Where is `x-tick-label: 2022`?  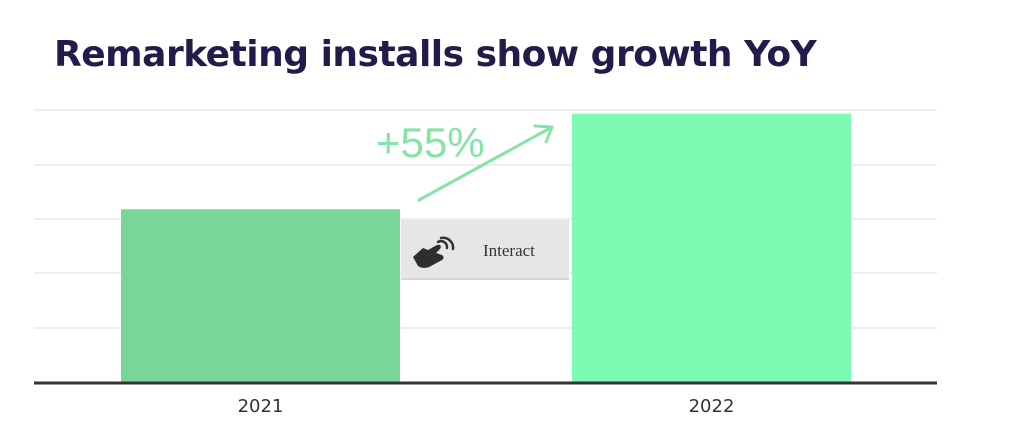 x-tick-label: 2022 is located at coordinates (712, 406).